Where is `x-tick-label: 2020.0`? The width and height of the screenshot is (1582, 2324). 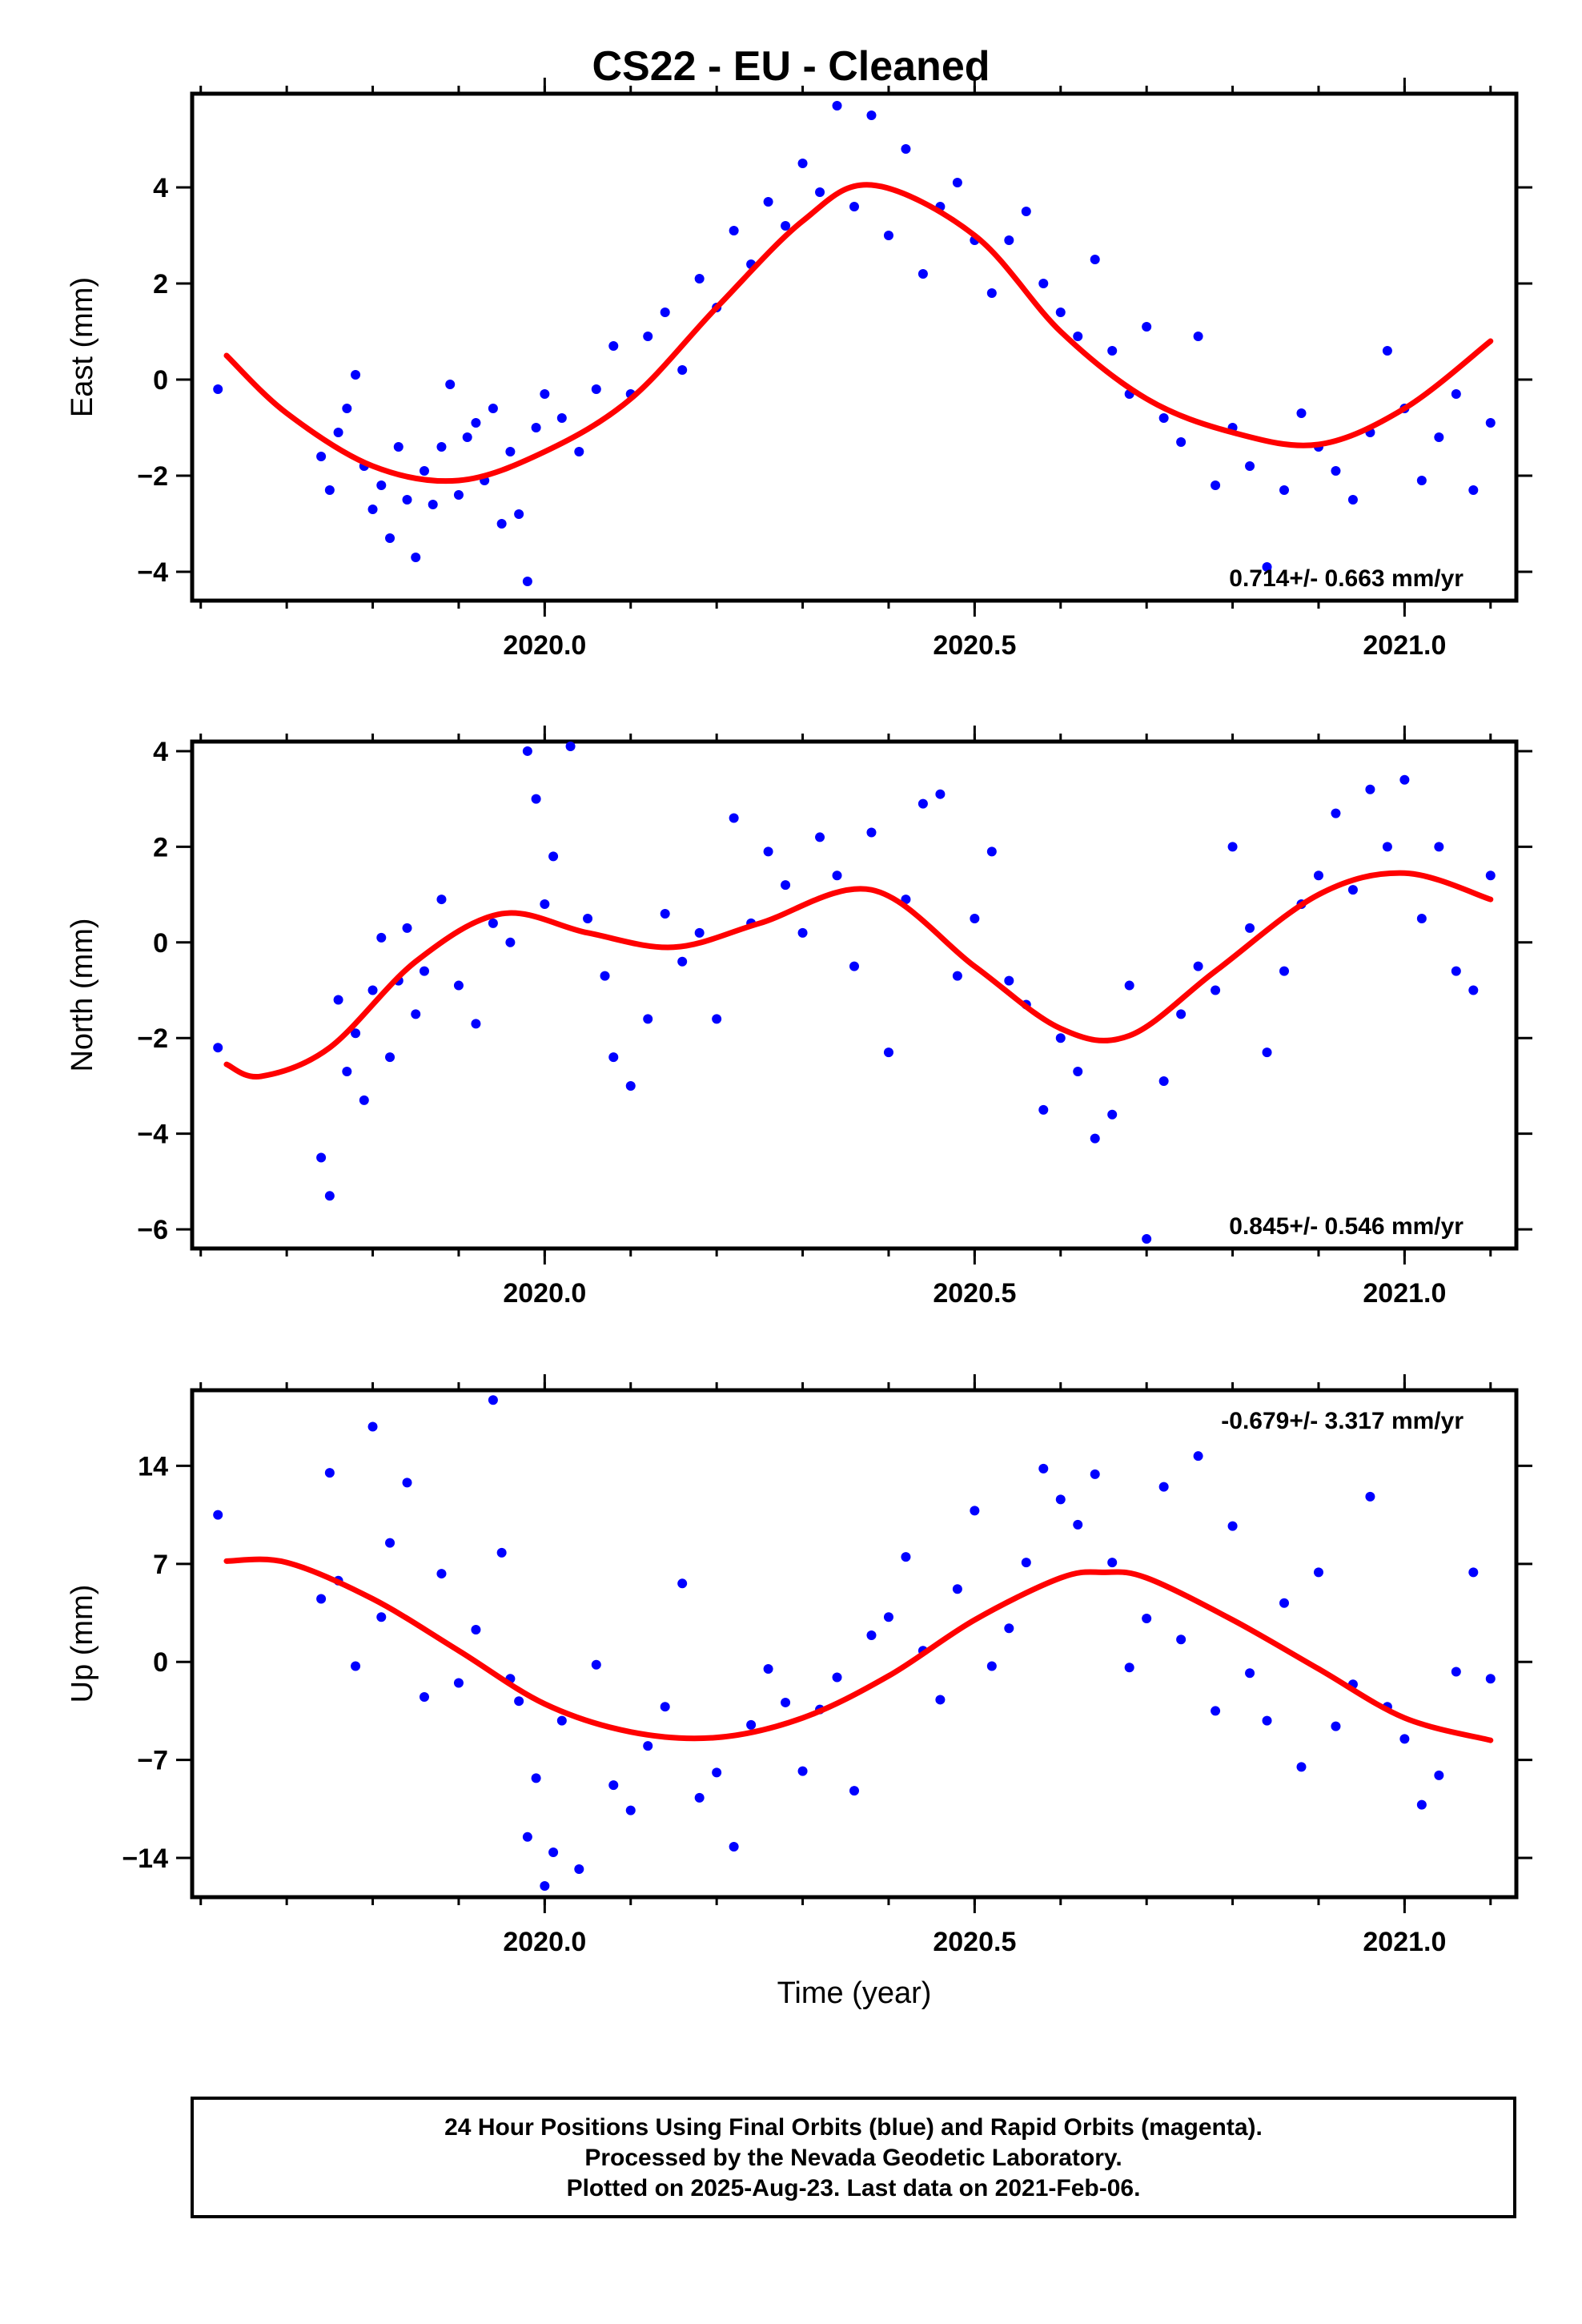
x-tick-label: 2020.0 is located at coordinates (544, 645).